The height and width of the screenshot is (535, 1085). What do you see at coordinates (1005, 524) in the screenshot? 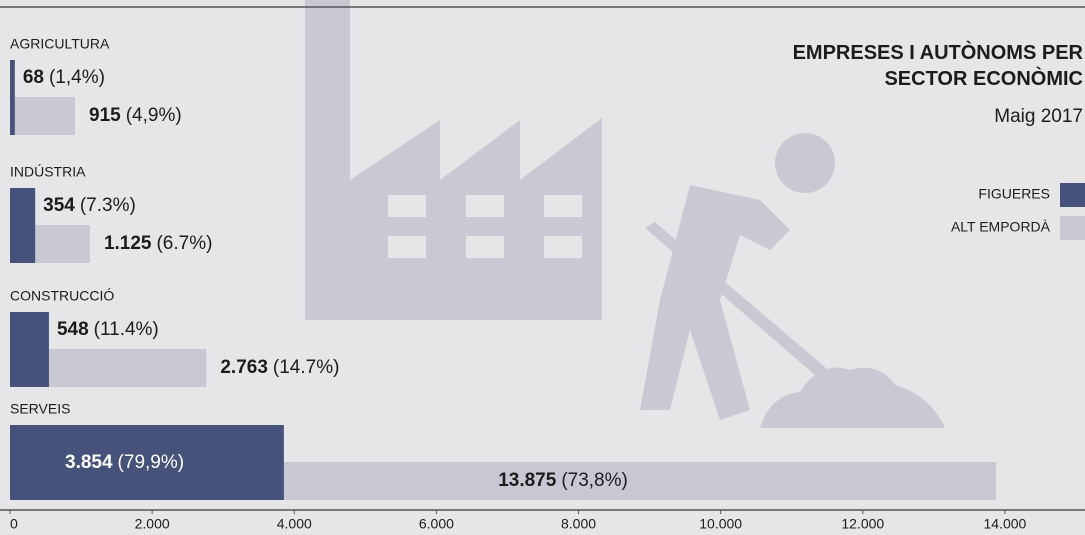
I see `x-tick-label: 14.000` at bounding box center [1005, 524].